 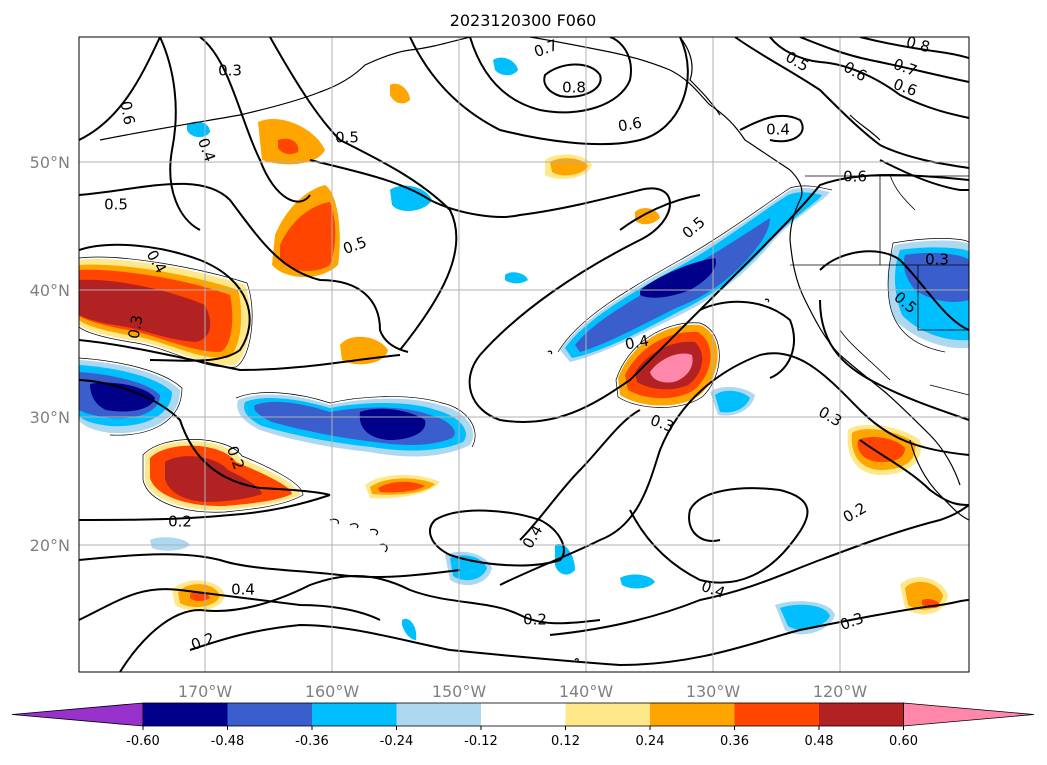 I want to click on lon-label: 170°W, so click(x=205, y=691).